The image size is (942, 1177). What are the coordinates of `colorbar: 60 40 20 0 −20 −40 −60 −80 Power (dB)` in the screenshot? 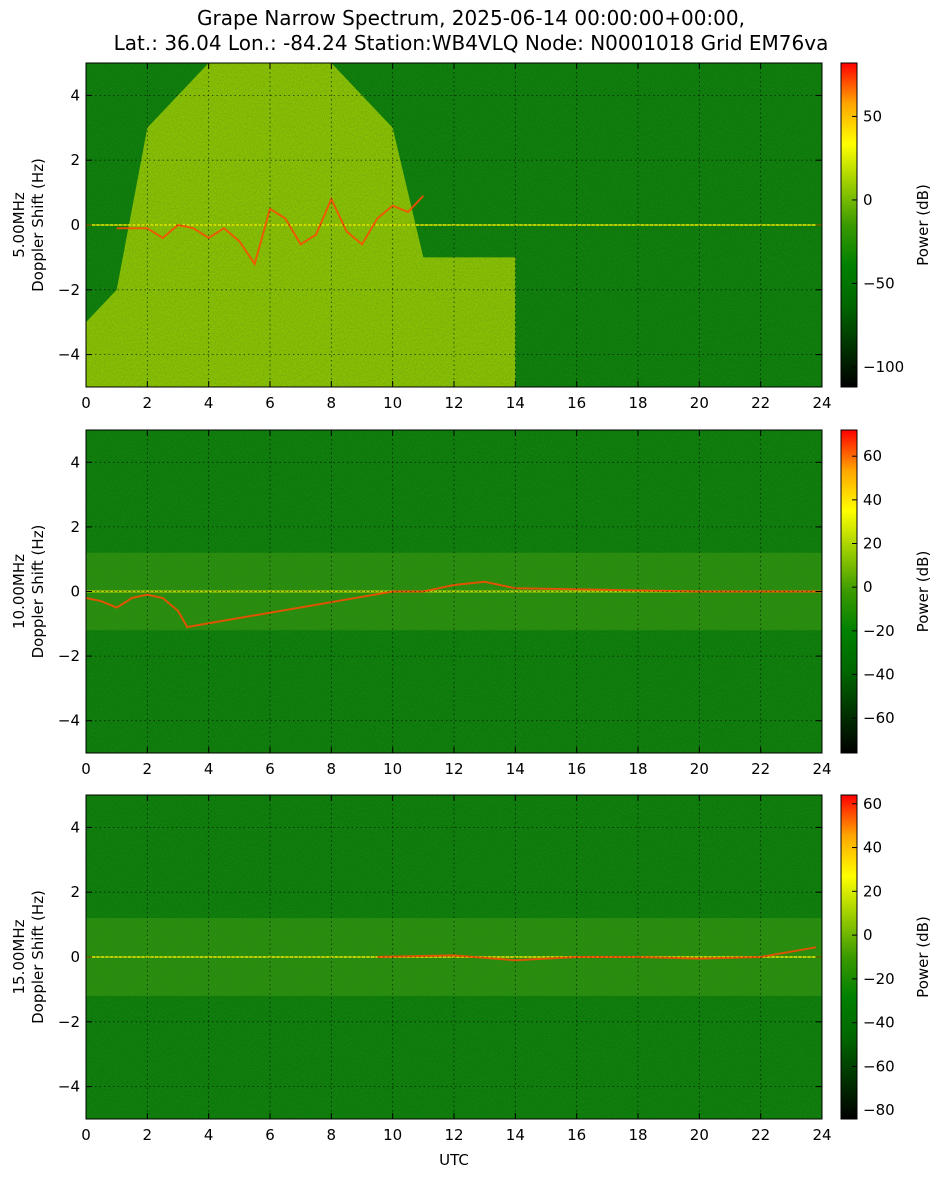 It's located at (886, 957).